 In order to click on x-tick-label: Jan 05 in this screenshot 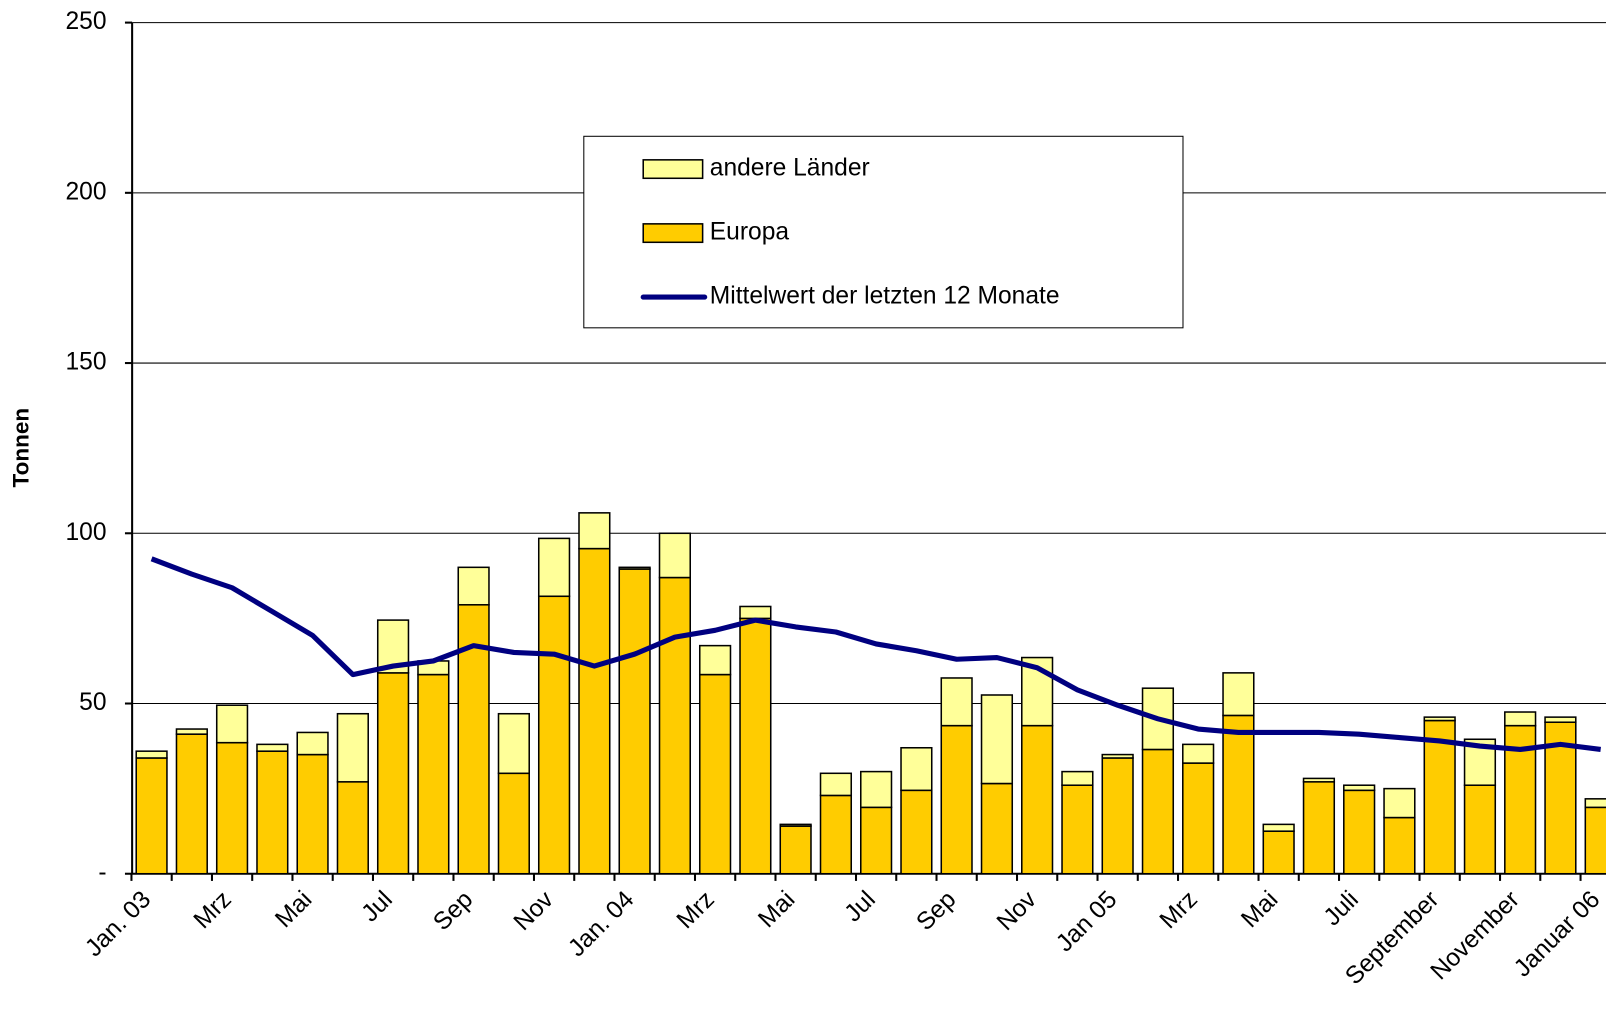, I will do `click(1086, 921)`.